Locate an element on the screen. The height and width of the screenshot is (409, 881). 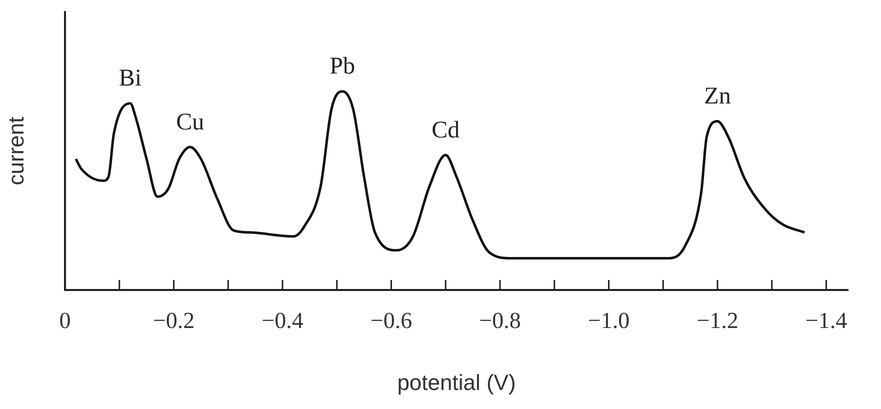
annotation: Cd is located at coordinates (446, 130).